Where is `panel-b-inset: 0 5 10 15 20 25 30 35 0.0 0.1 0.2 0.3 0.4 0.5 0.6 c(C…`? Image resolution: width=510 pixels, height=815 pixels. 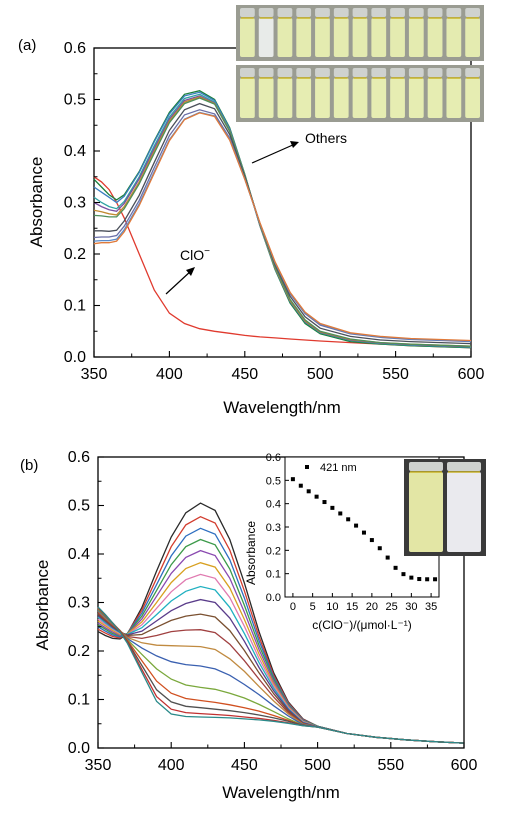 panel-b-inset: 0 5 10 15 20 25 30 35 0.0 0.1 0.2 0.3 0.4 0.5 0.6 c(C… is located at coordinates (365, 542).